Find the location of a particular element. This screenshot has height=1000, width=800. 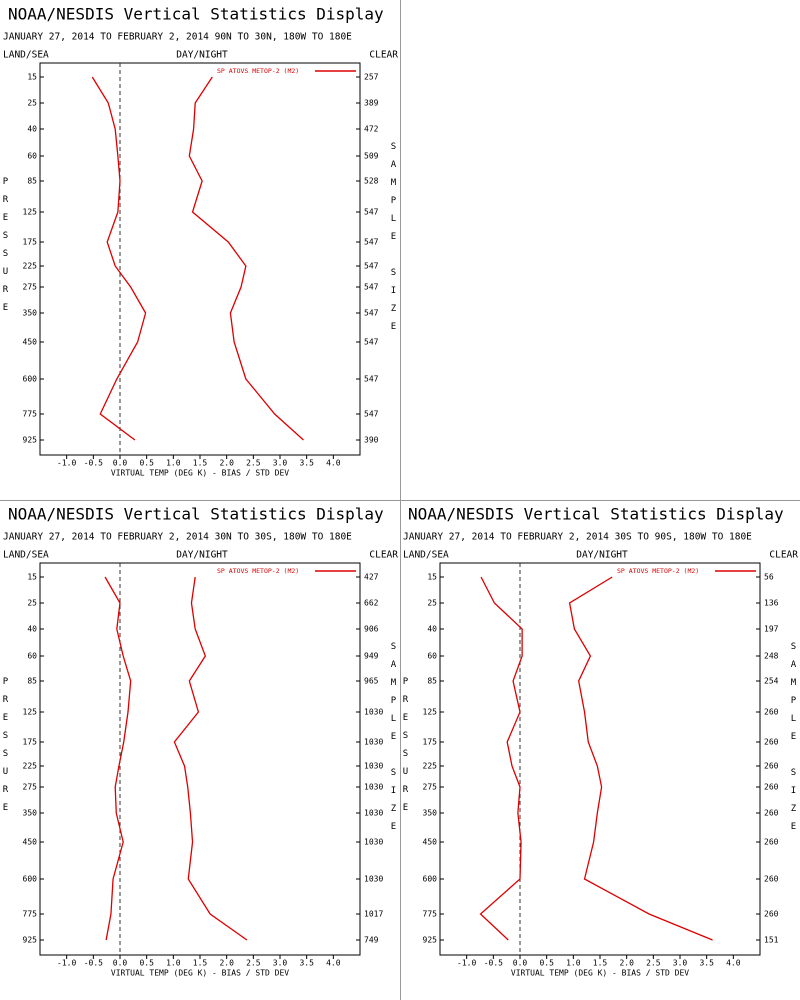

y-tick-label: 350 is located at coordinates (30, 813).